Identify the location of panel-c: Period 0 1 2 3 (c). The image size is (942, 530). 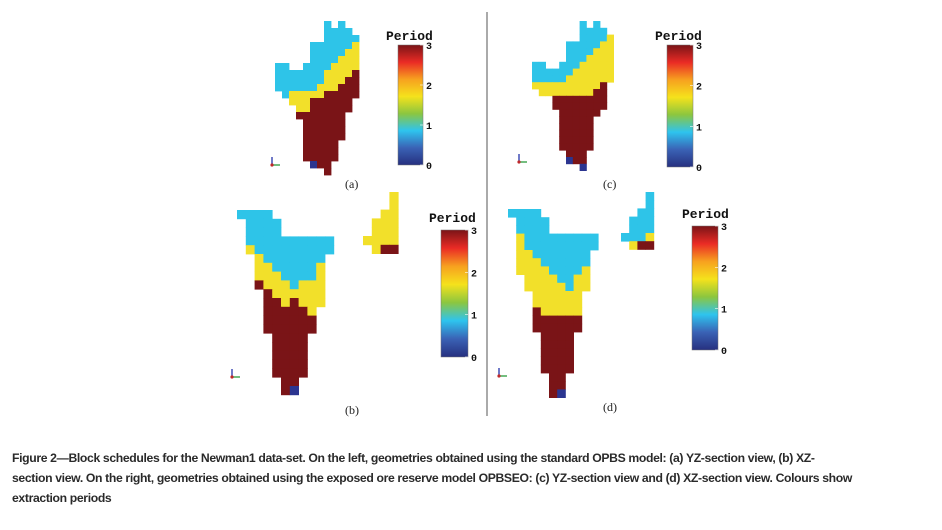
(609, 106).